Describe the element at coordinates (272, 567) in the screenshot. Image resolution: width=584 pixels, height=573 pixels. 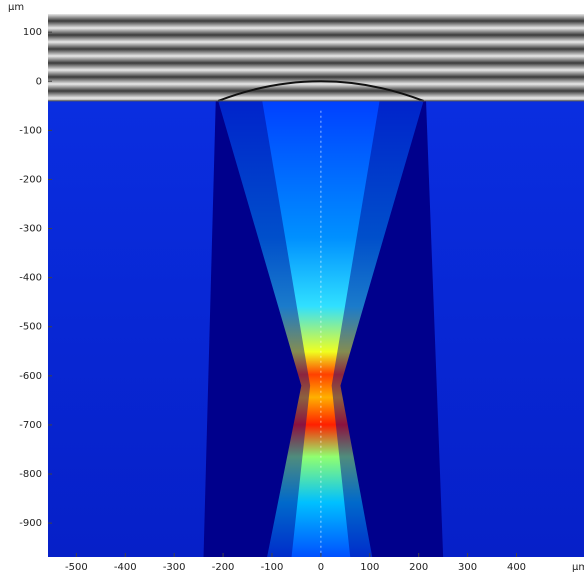
I see `x-tick-label: -100` at that location.